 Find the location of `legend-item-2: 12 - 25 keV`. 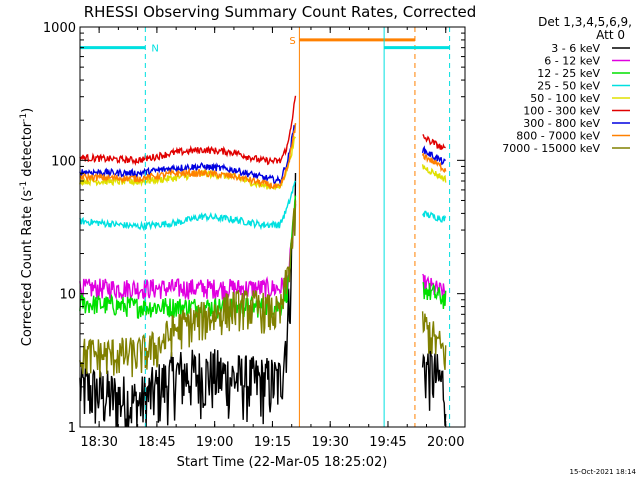

legend-item-2: 12 - 25 keV is located at coordinates (583, 73).